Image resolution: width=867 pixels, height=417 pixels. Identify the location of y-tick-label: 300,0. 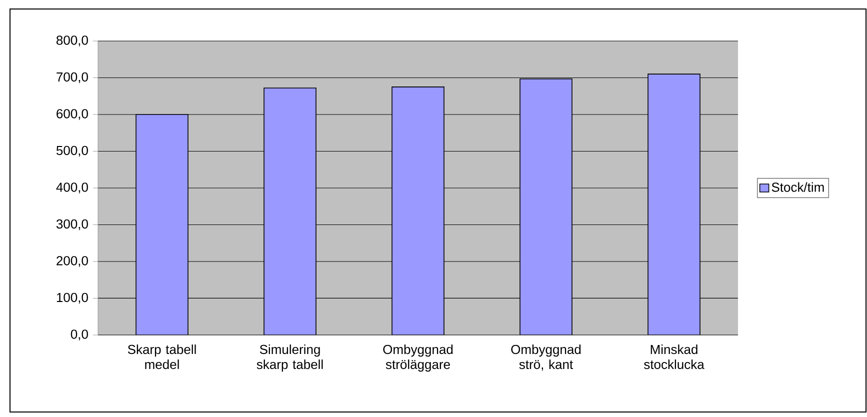
(72, 224).